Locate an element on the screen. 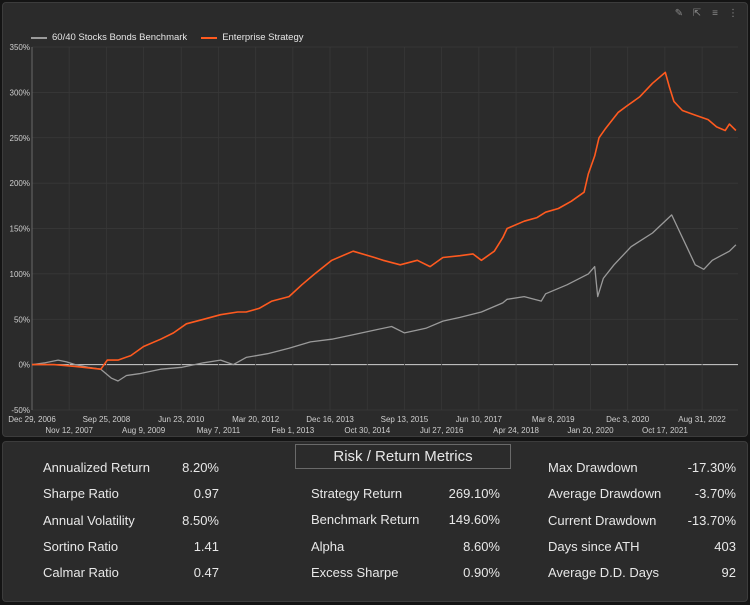  metric-label: Sharpe Ratio is located at coordinates (81, 494).